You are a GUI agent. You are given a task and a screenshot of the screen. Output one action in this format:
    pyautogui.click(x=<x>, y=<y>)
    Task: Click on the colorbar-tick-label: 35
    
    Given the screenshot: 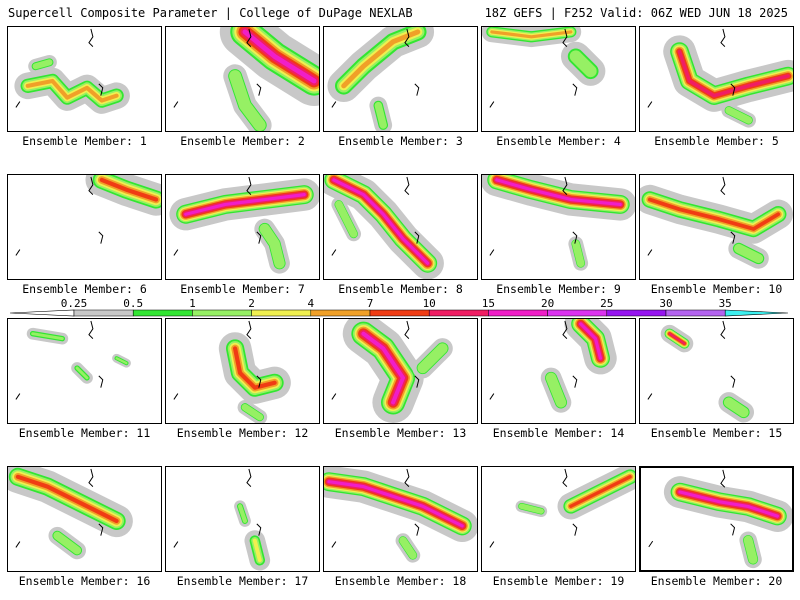 What is the action you would take?
    pyautogui.click(x=725, y=303)
    